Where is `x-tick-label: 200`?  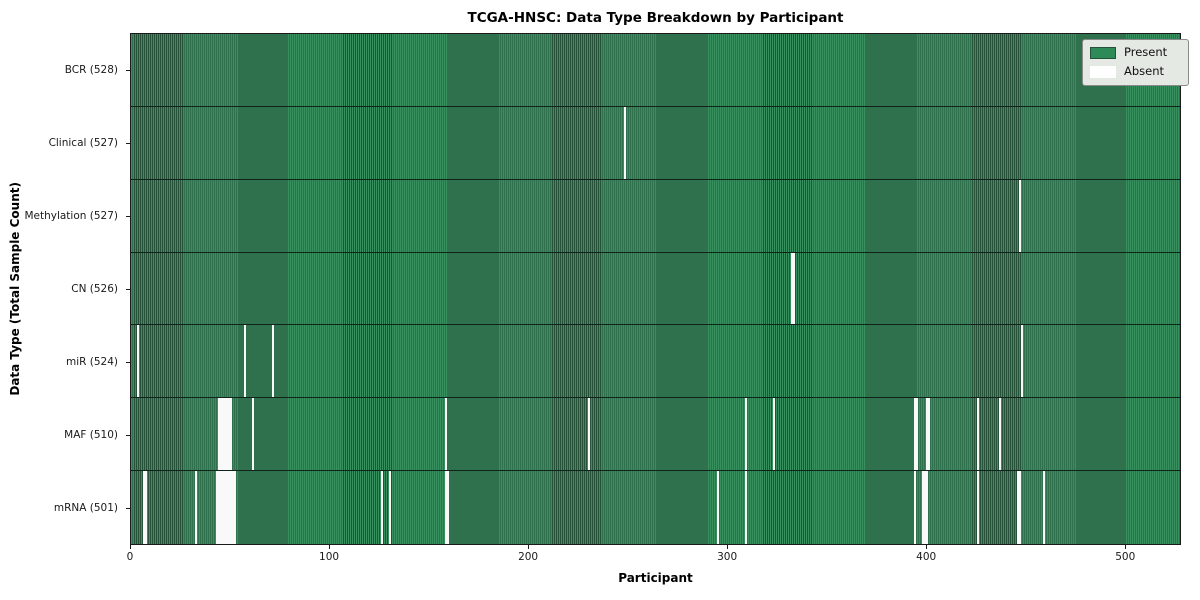
x-tick-label: 200 is located at coordinates (528, 557).